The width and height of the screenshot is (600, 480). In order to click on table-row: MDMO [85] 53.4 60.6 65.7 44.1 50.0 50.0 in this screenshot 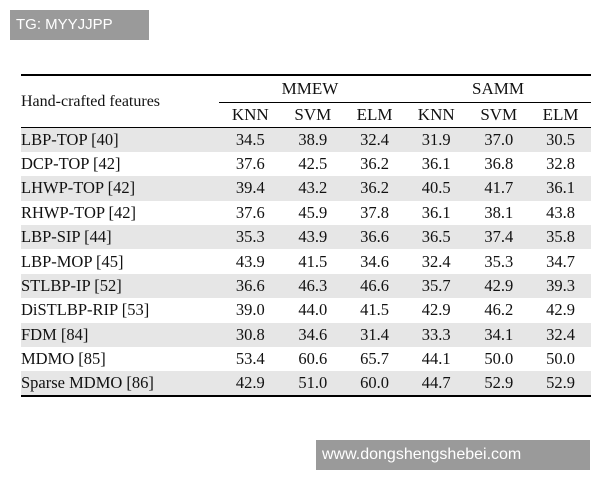, I will do `click(306, 359)`.